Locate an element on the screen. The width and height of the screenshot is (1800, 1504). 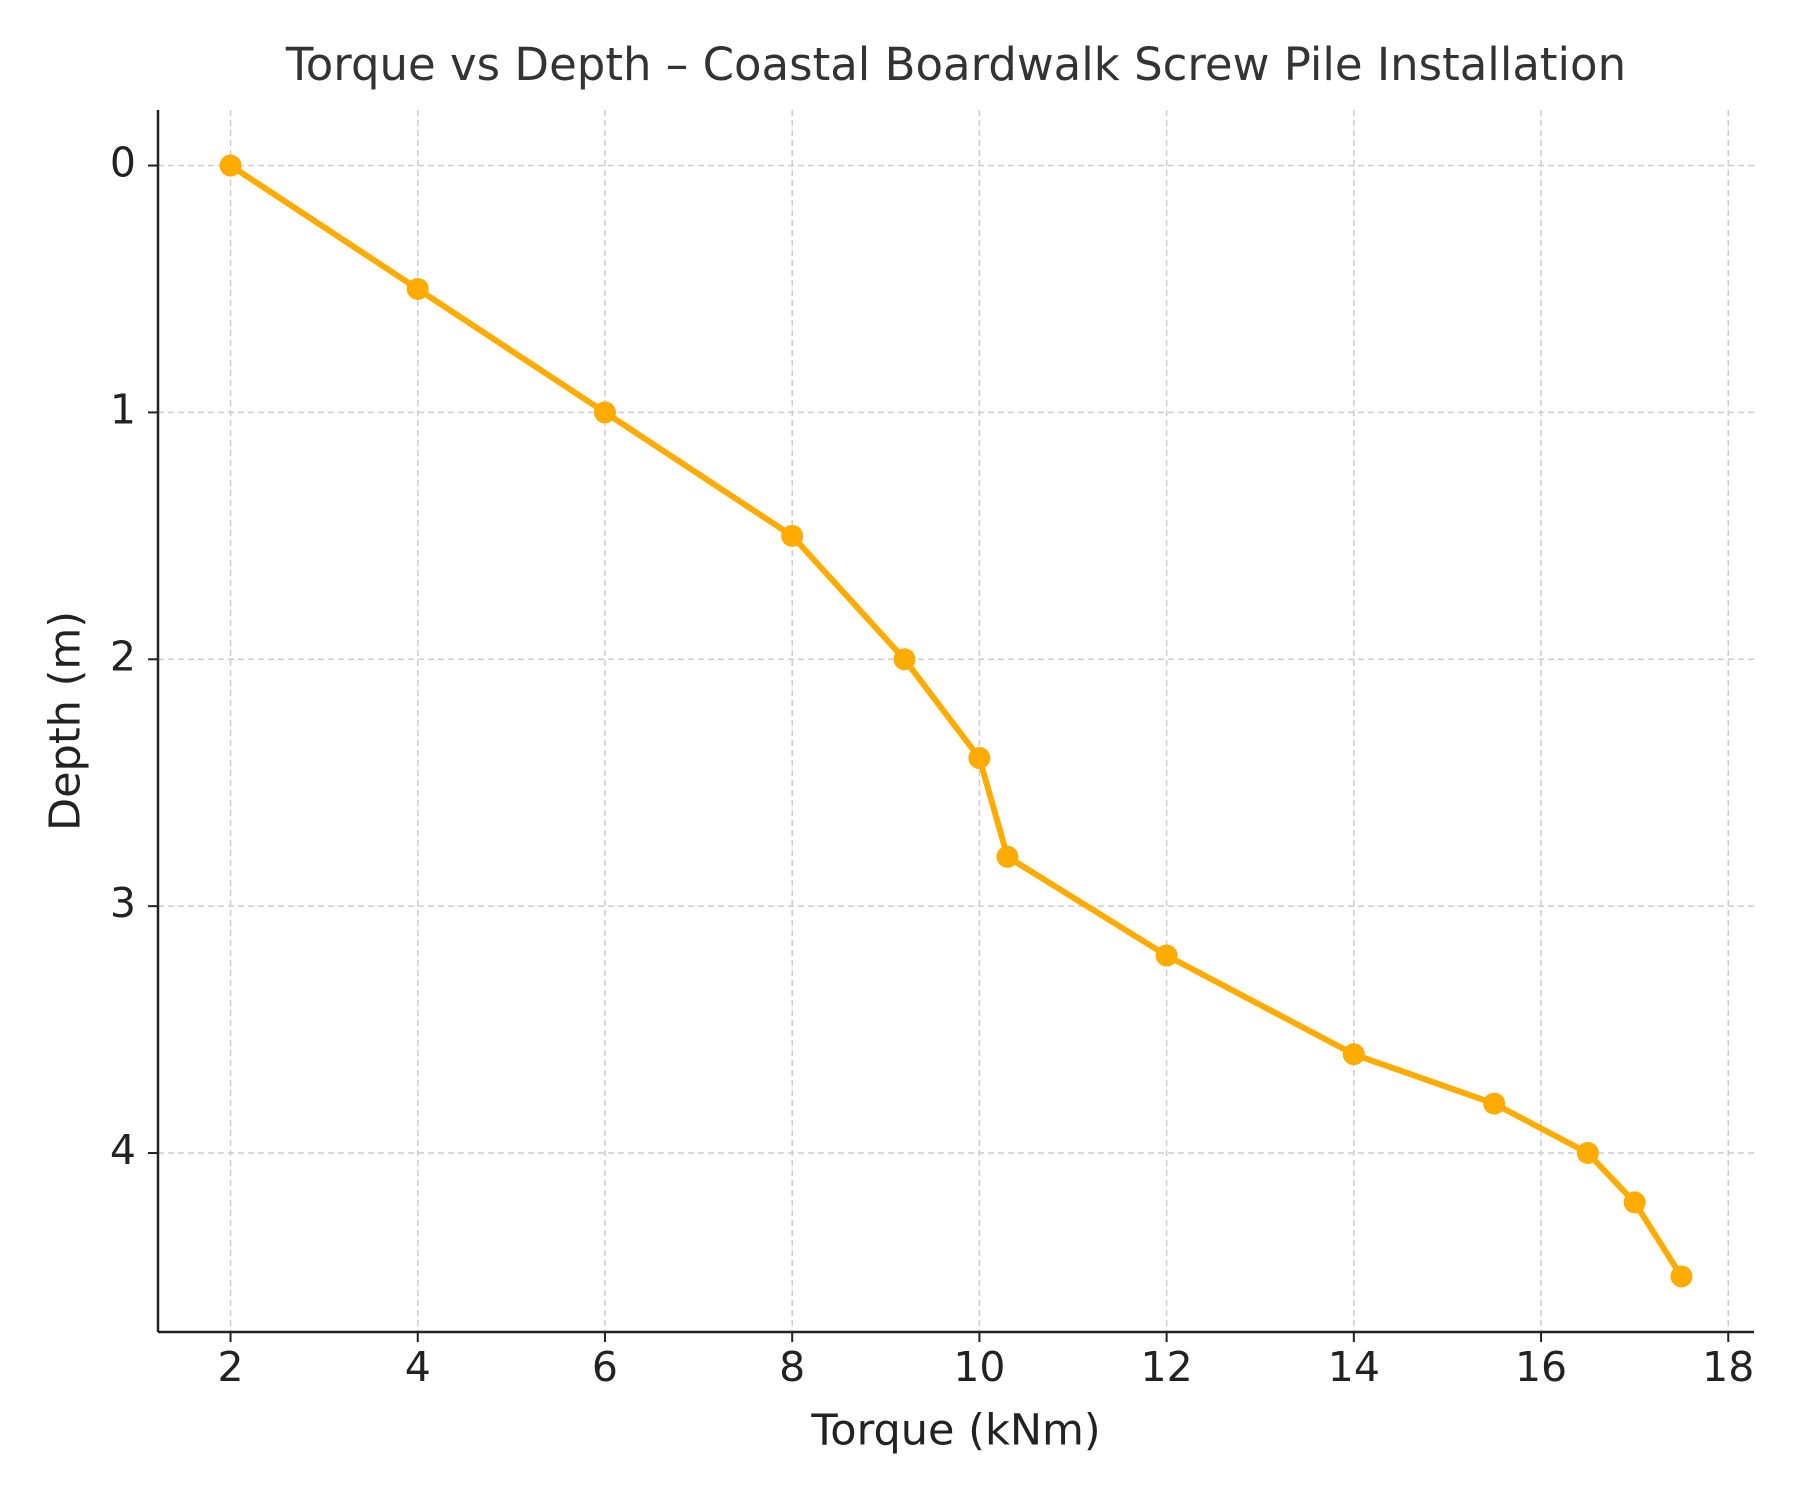
x-axis-label: Torque (kNm) is located at coordinates (955, 1431).